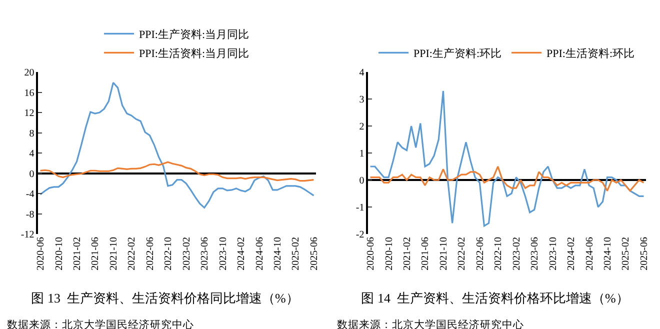 The image size is (660, 329). I want to click on y-tick-label: -12, so click(27, 235).